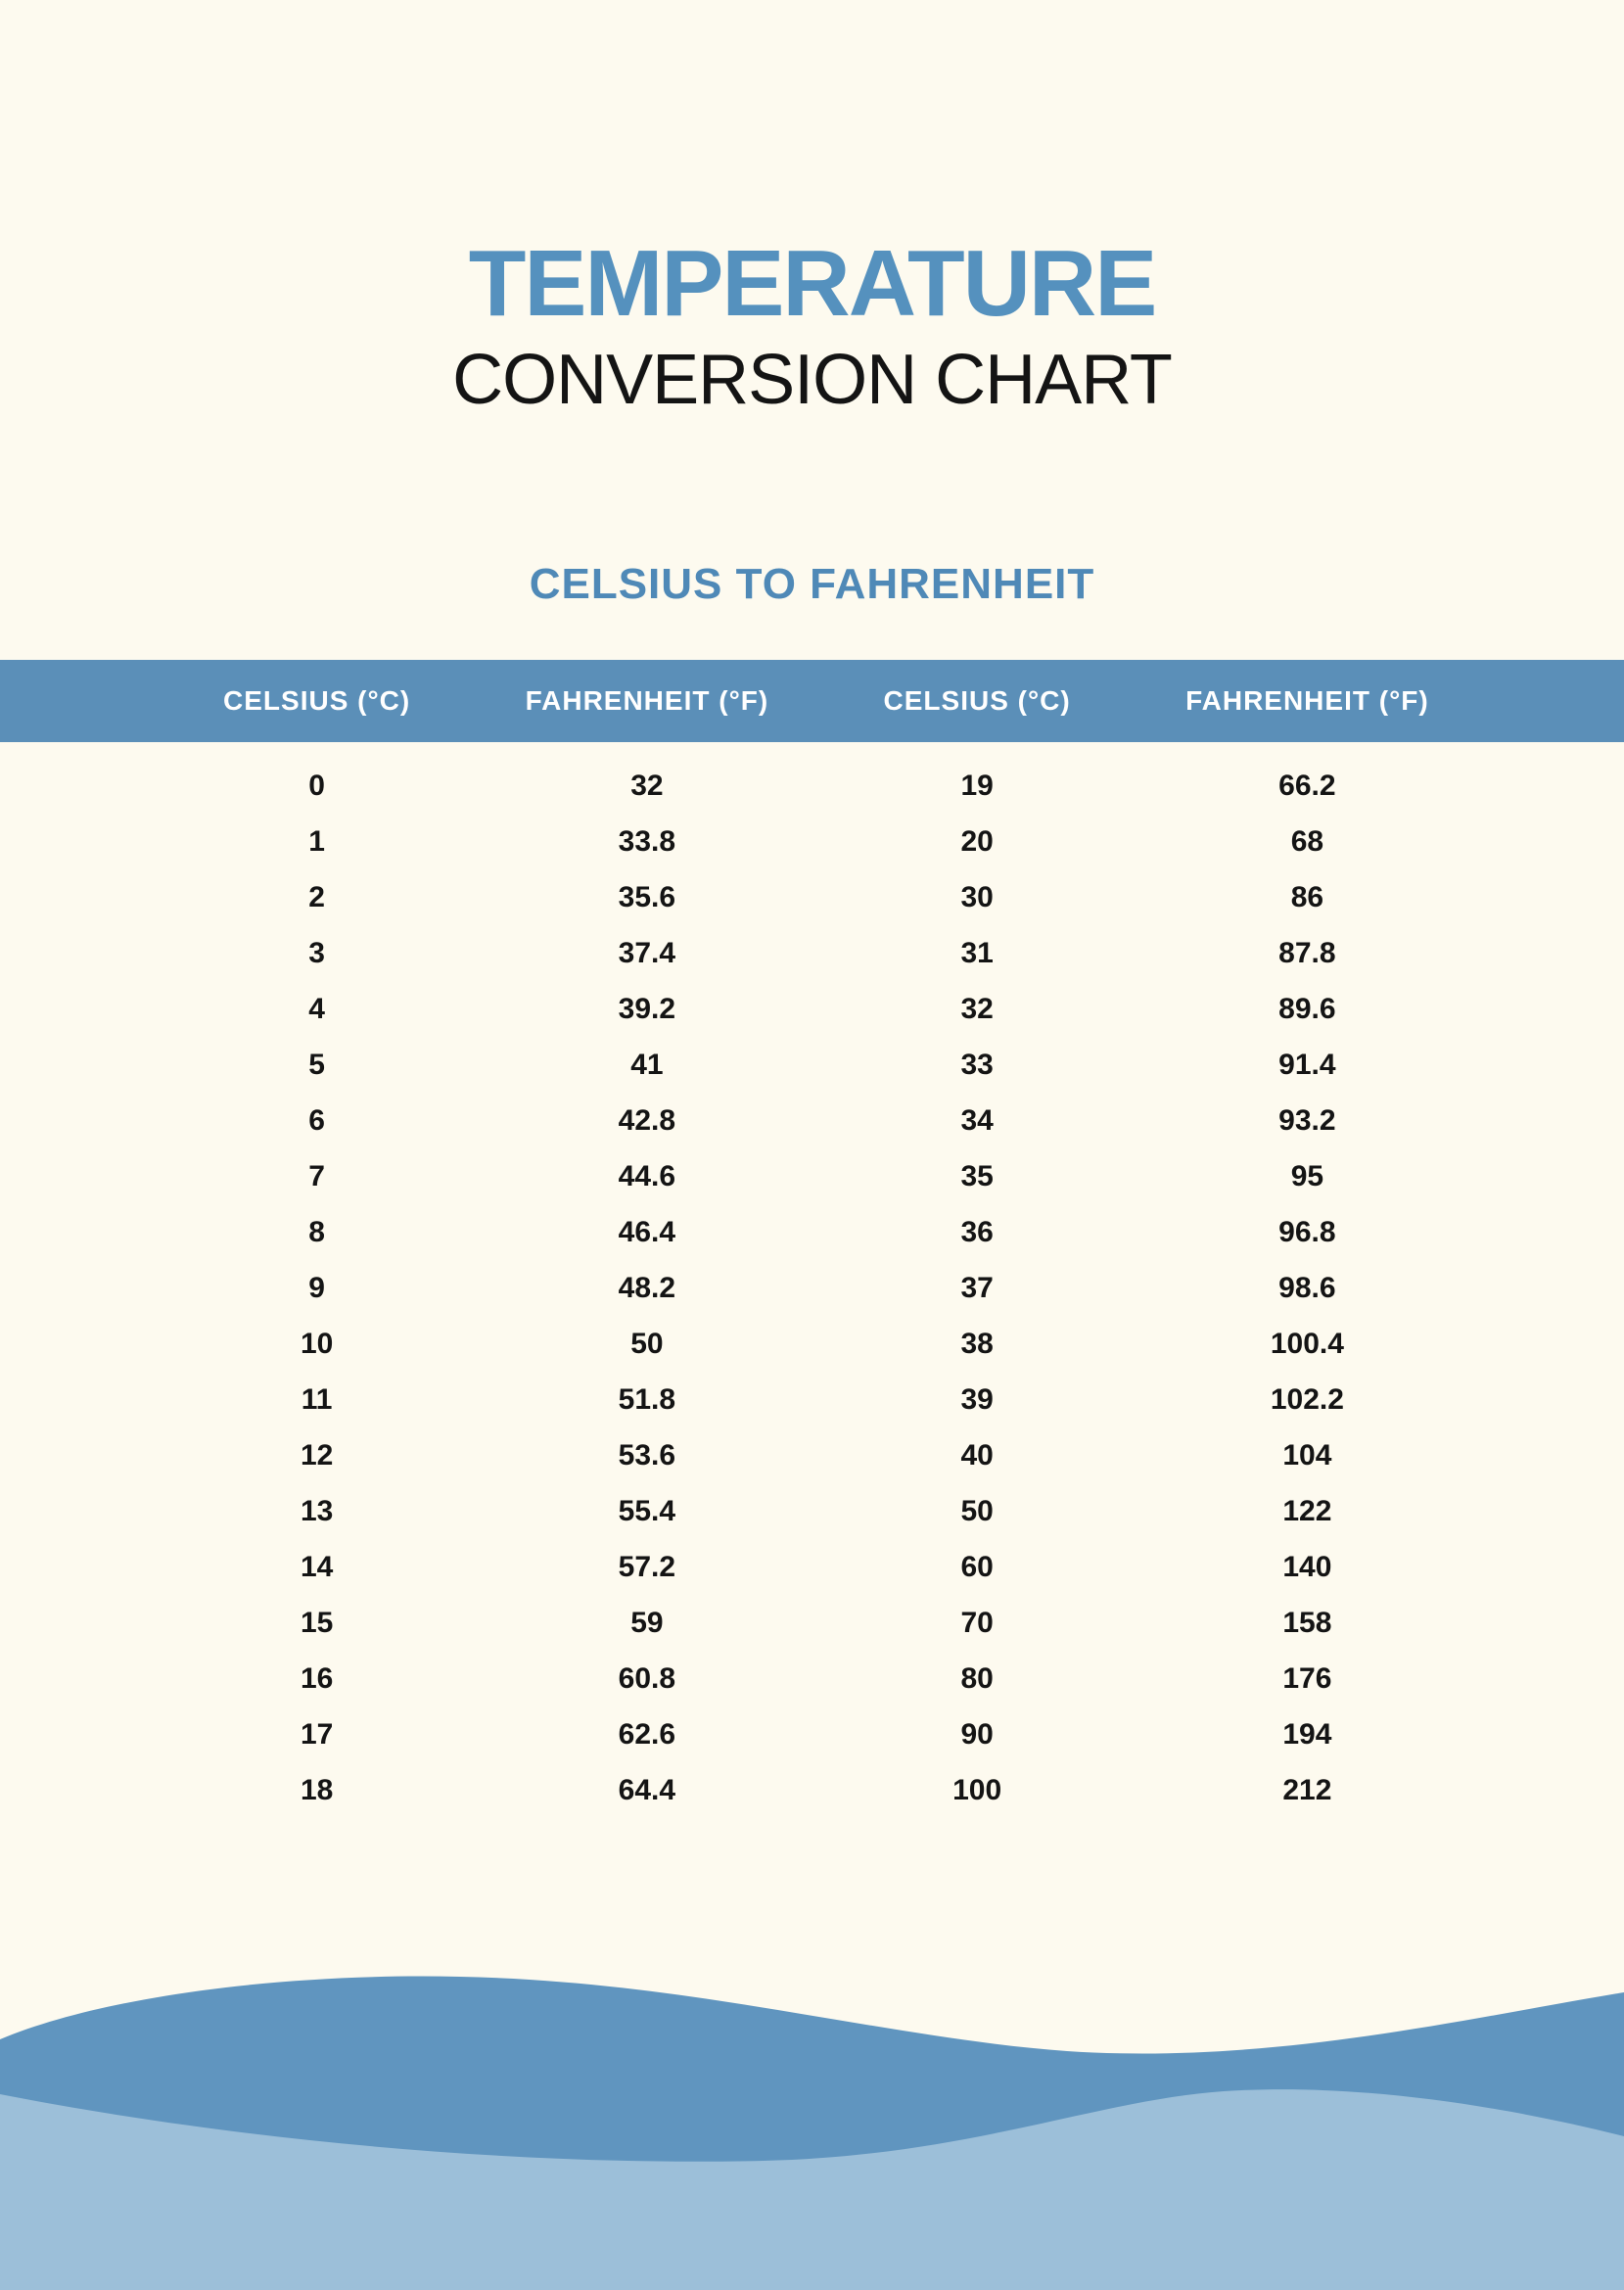 Image resolution: width=1624 pixels, height=2290 pixels. What do you see at coordinates (977, 1175) in the screenshot?
I see `celsius-value: 35` at bounding box center [977, 1175].